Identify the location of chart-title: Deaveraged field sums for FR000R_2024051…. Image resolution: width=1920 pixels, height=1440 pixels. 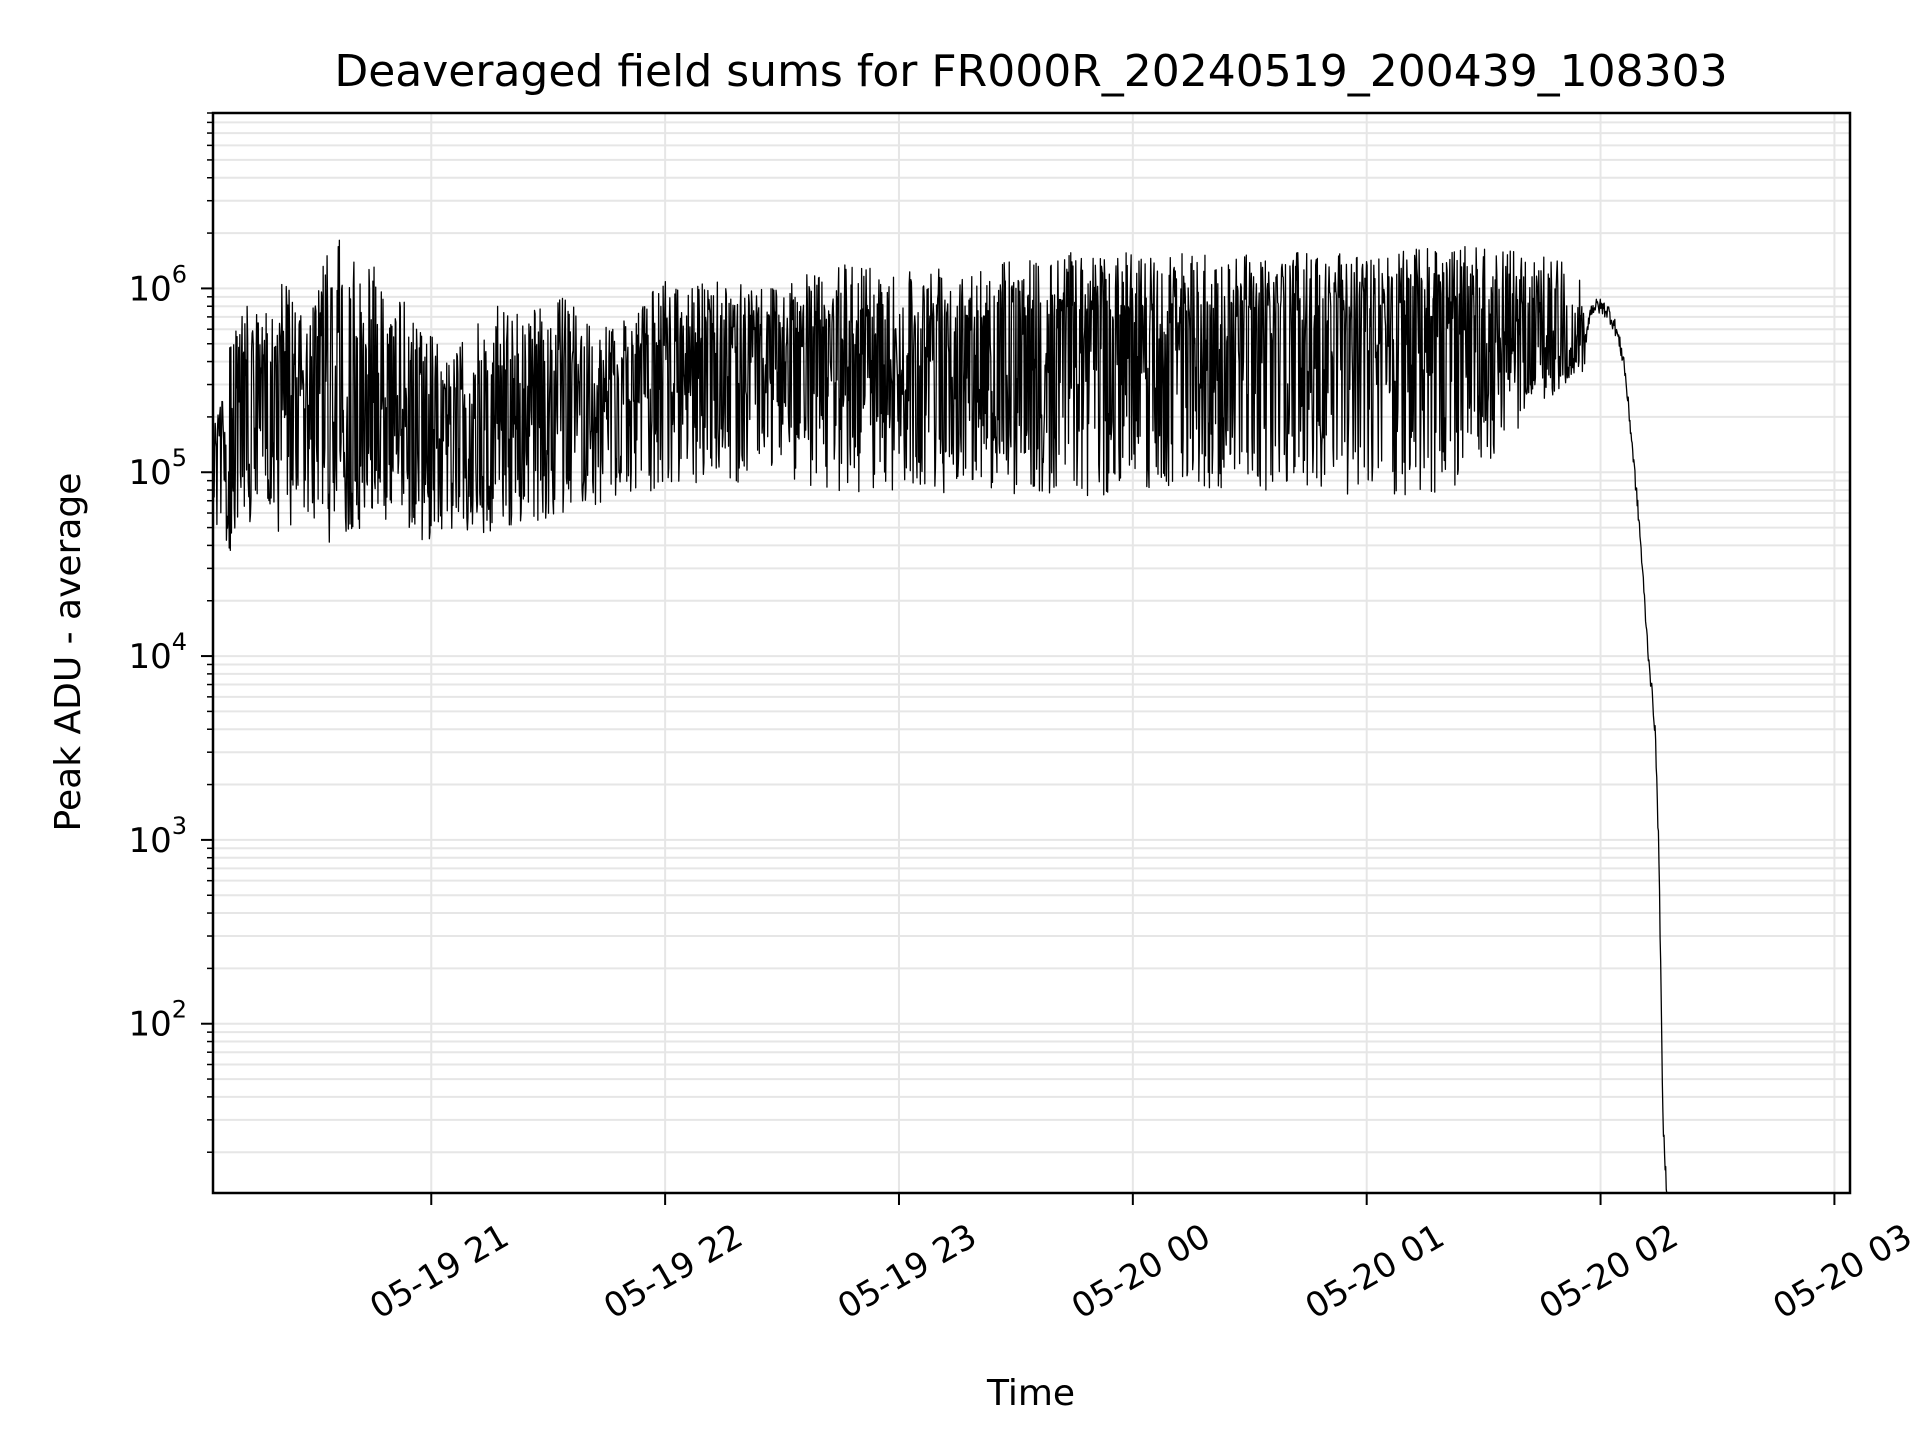
(1030, 71).